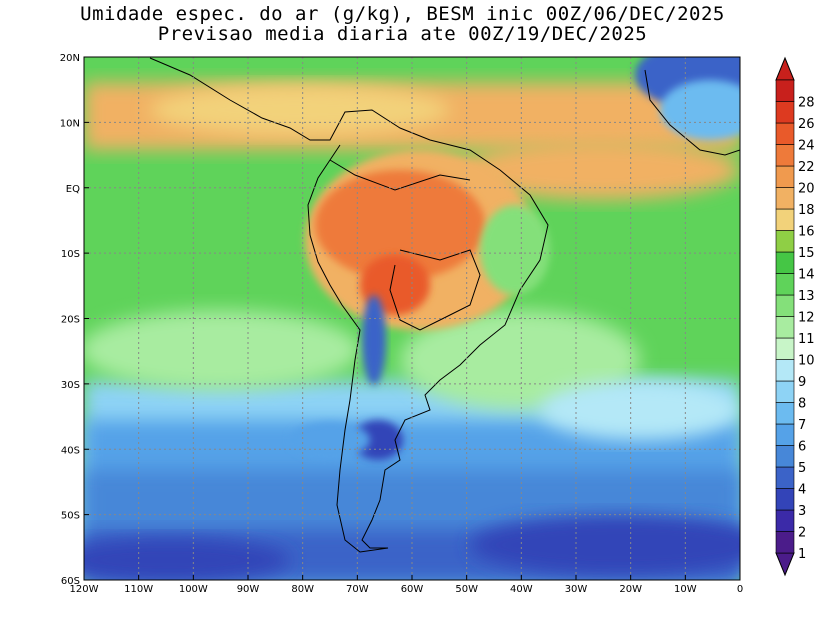  I want to click on lat-tick-label: 60S, so click(70, 581).